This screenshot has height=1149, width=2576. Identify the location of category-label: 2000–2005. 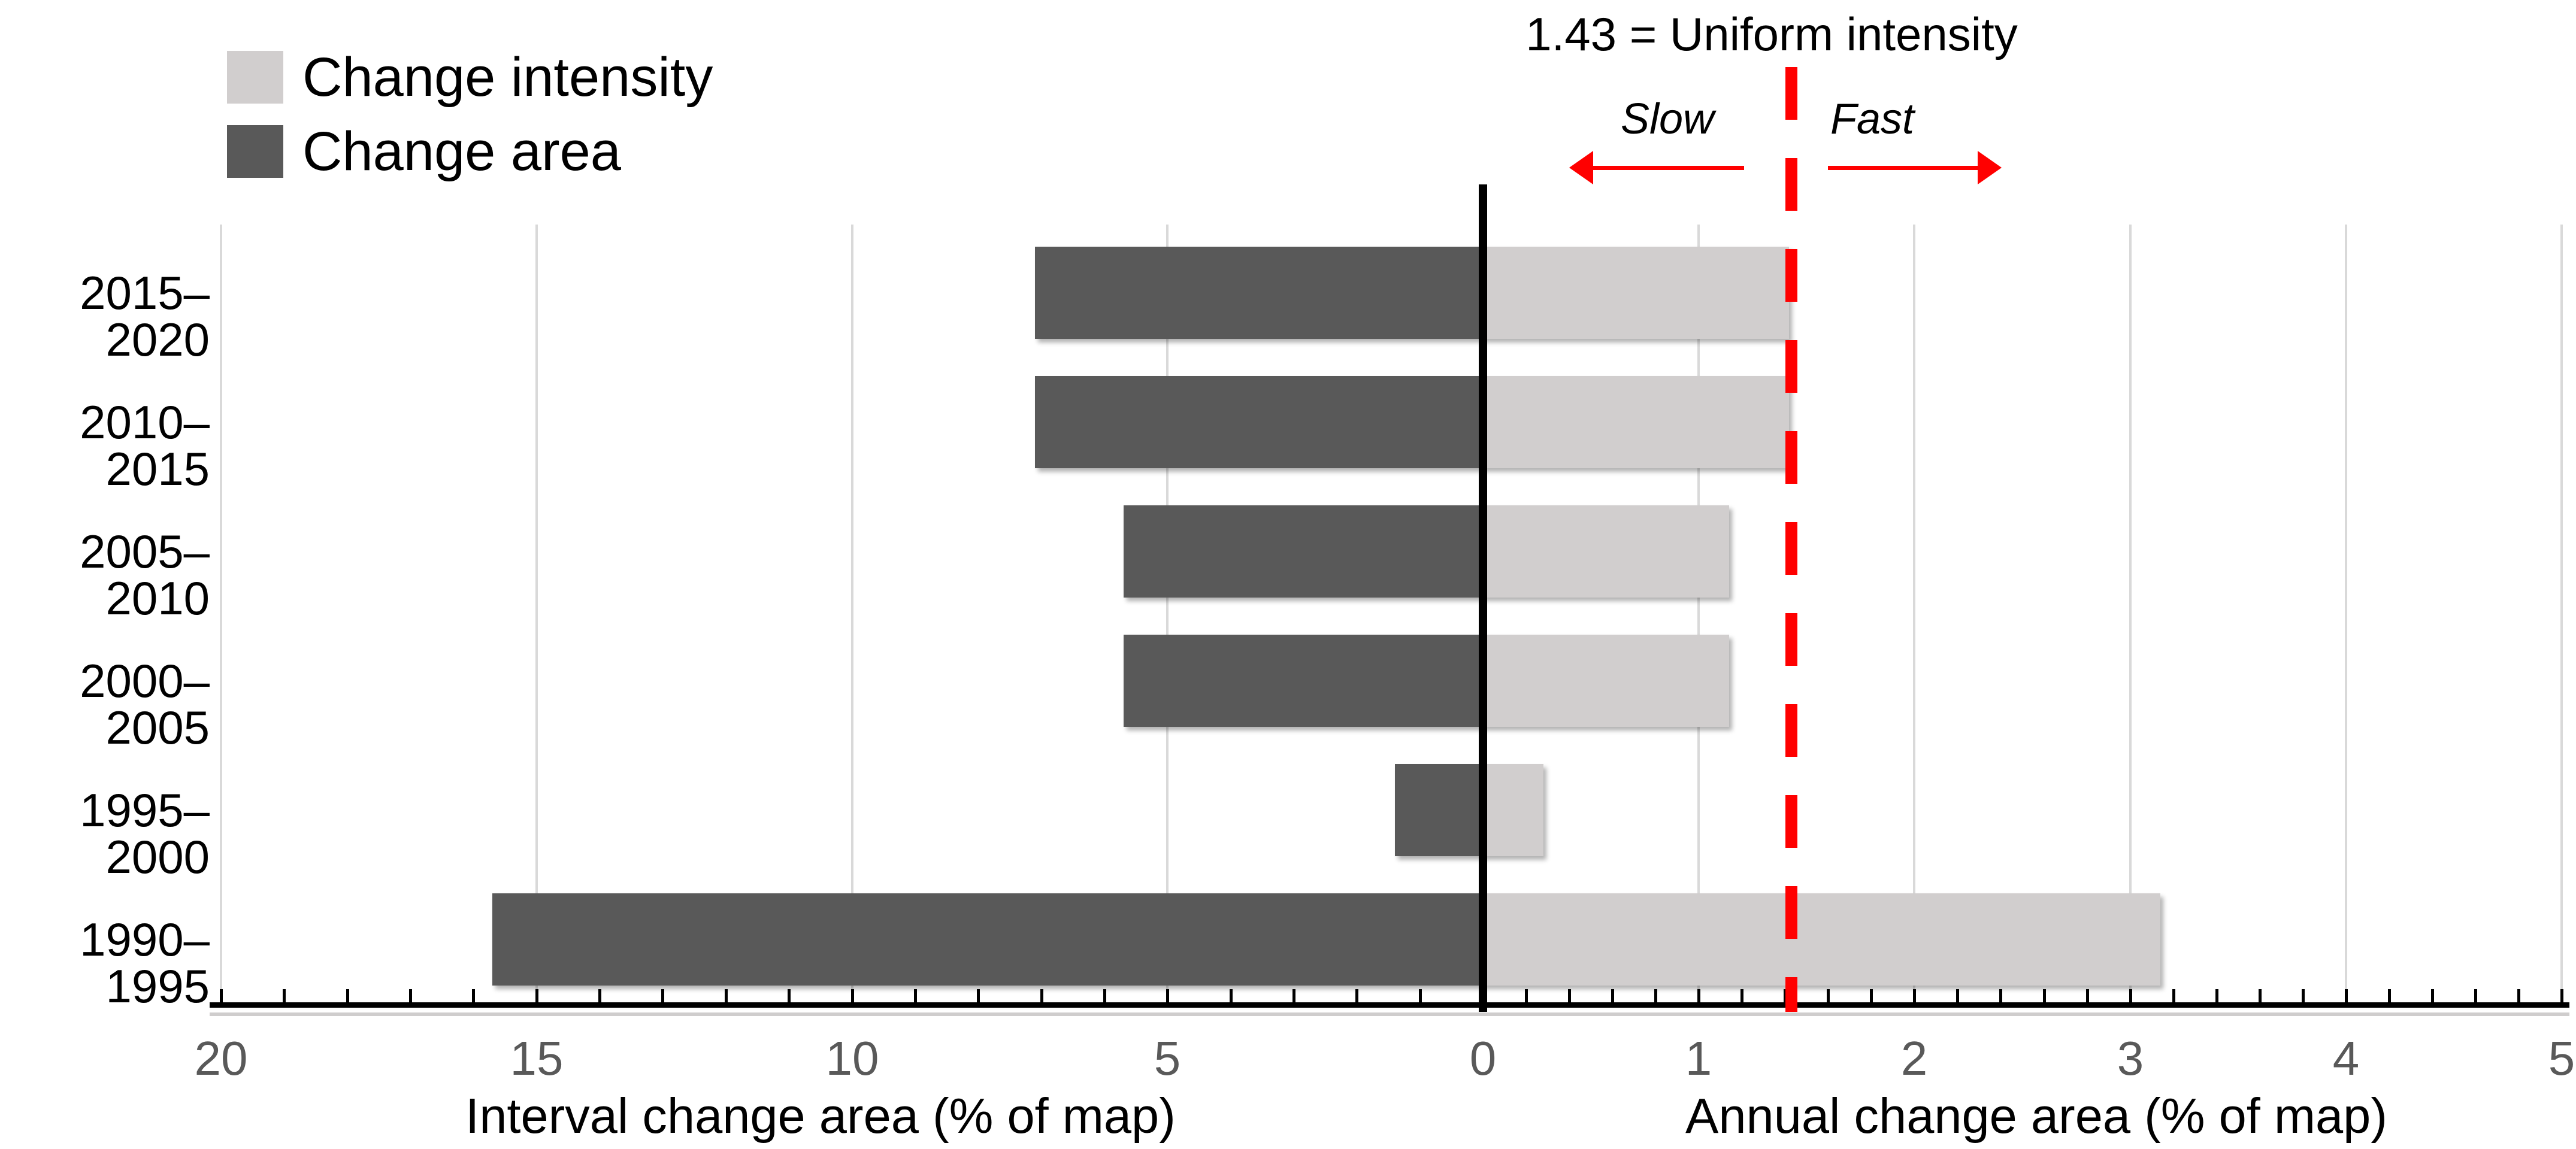
(145, 704).